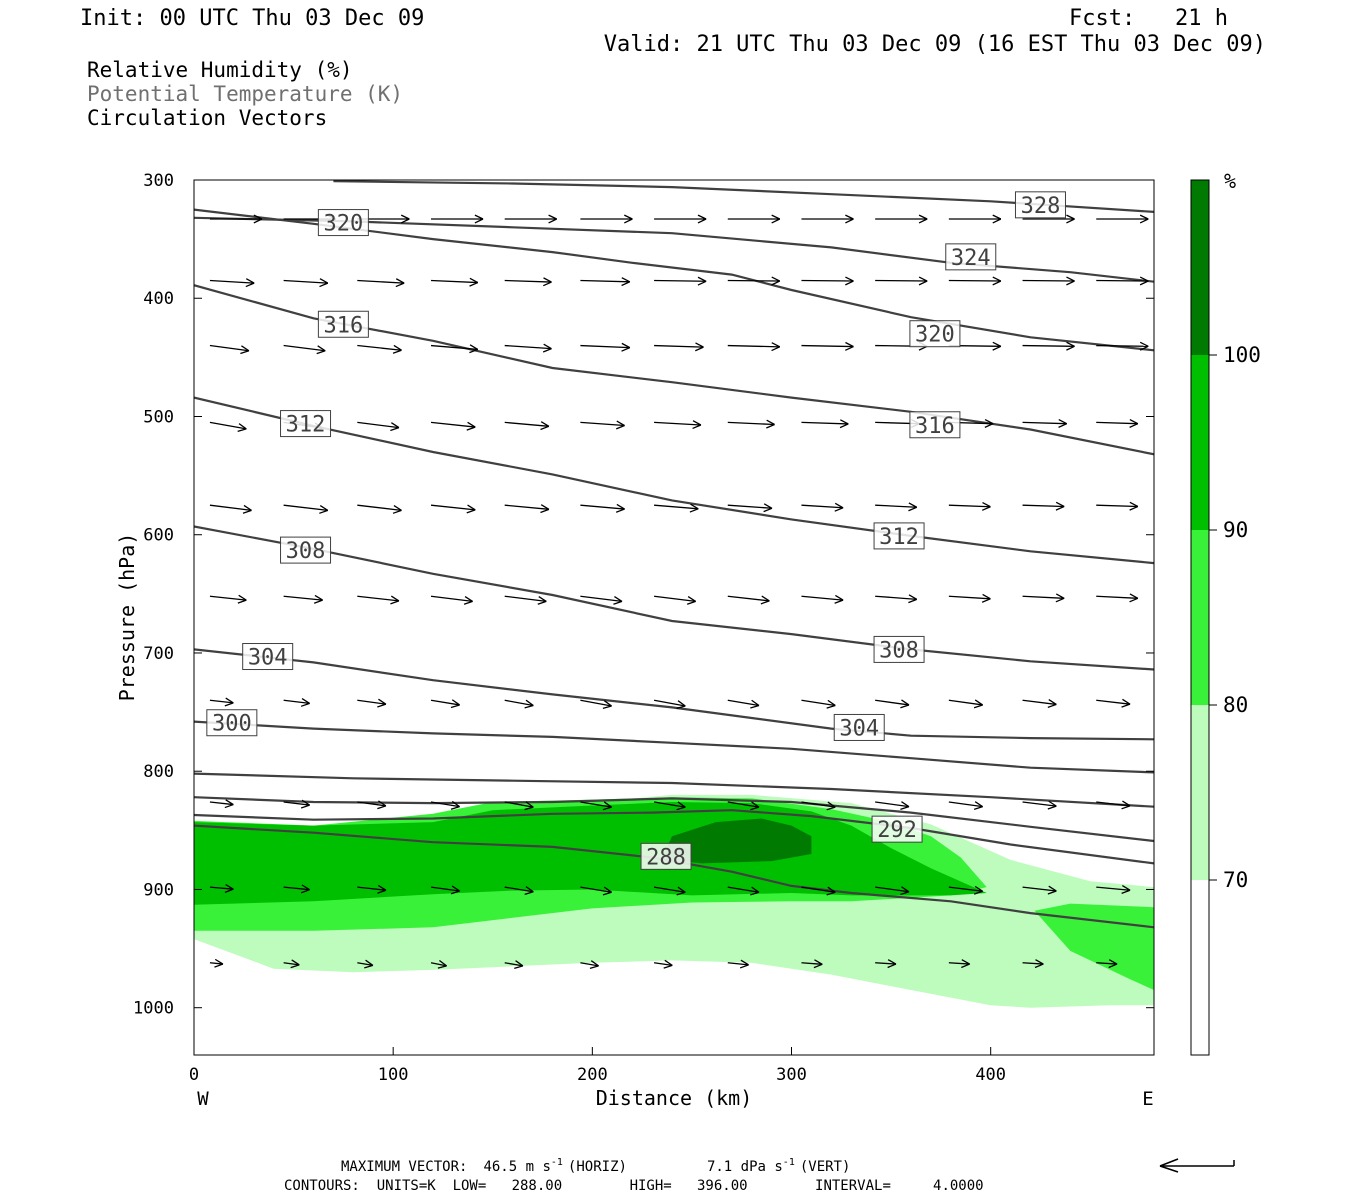  I want to click on theta-label-288: 288, so click(666, 856).